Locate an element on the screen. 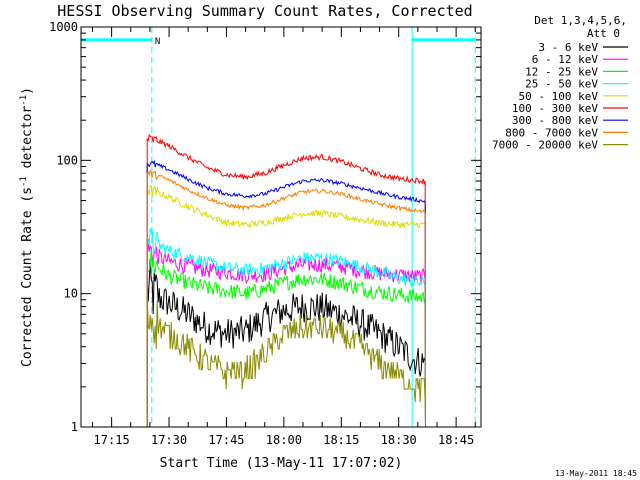 The width and height of the screenshot is (640, 480). legend-entry-label: 25 - 50 keV is located at coordinates (561, 84).